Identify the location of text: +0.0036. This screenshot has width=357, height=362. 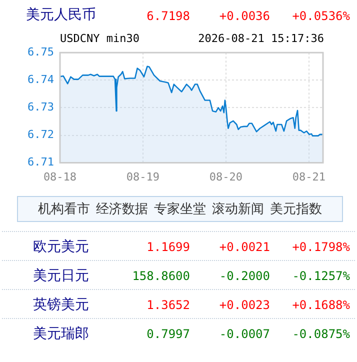
(244, 16).